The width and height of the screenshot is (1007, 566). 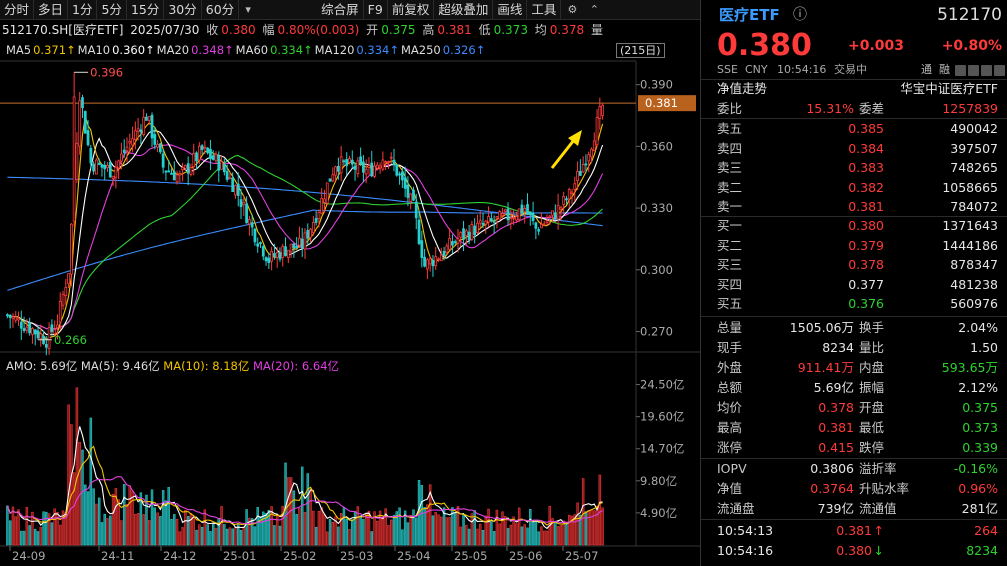 I want to click on action-4: 画线, so click(x=510, y=10).